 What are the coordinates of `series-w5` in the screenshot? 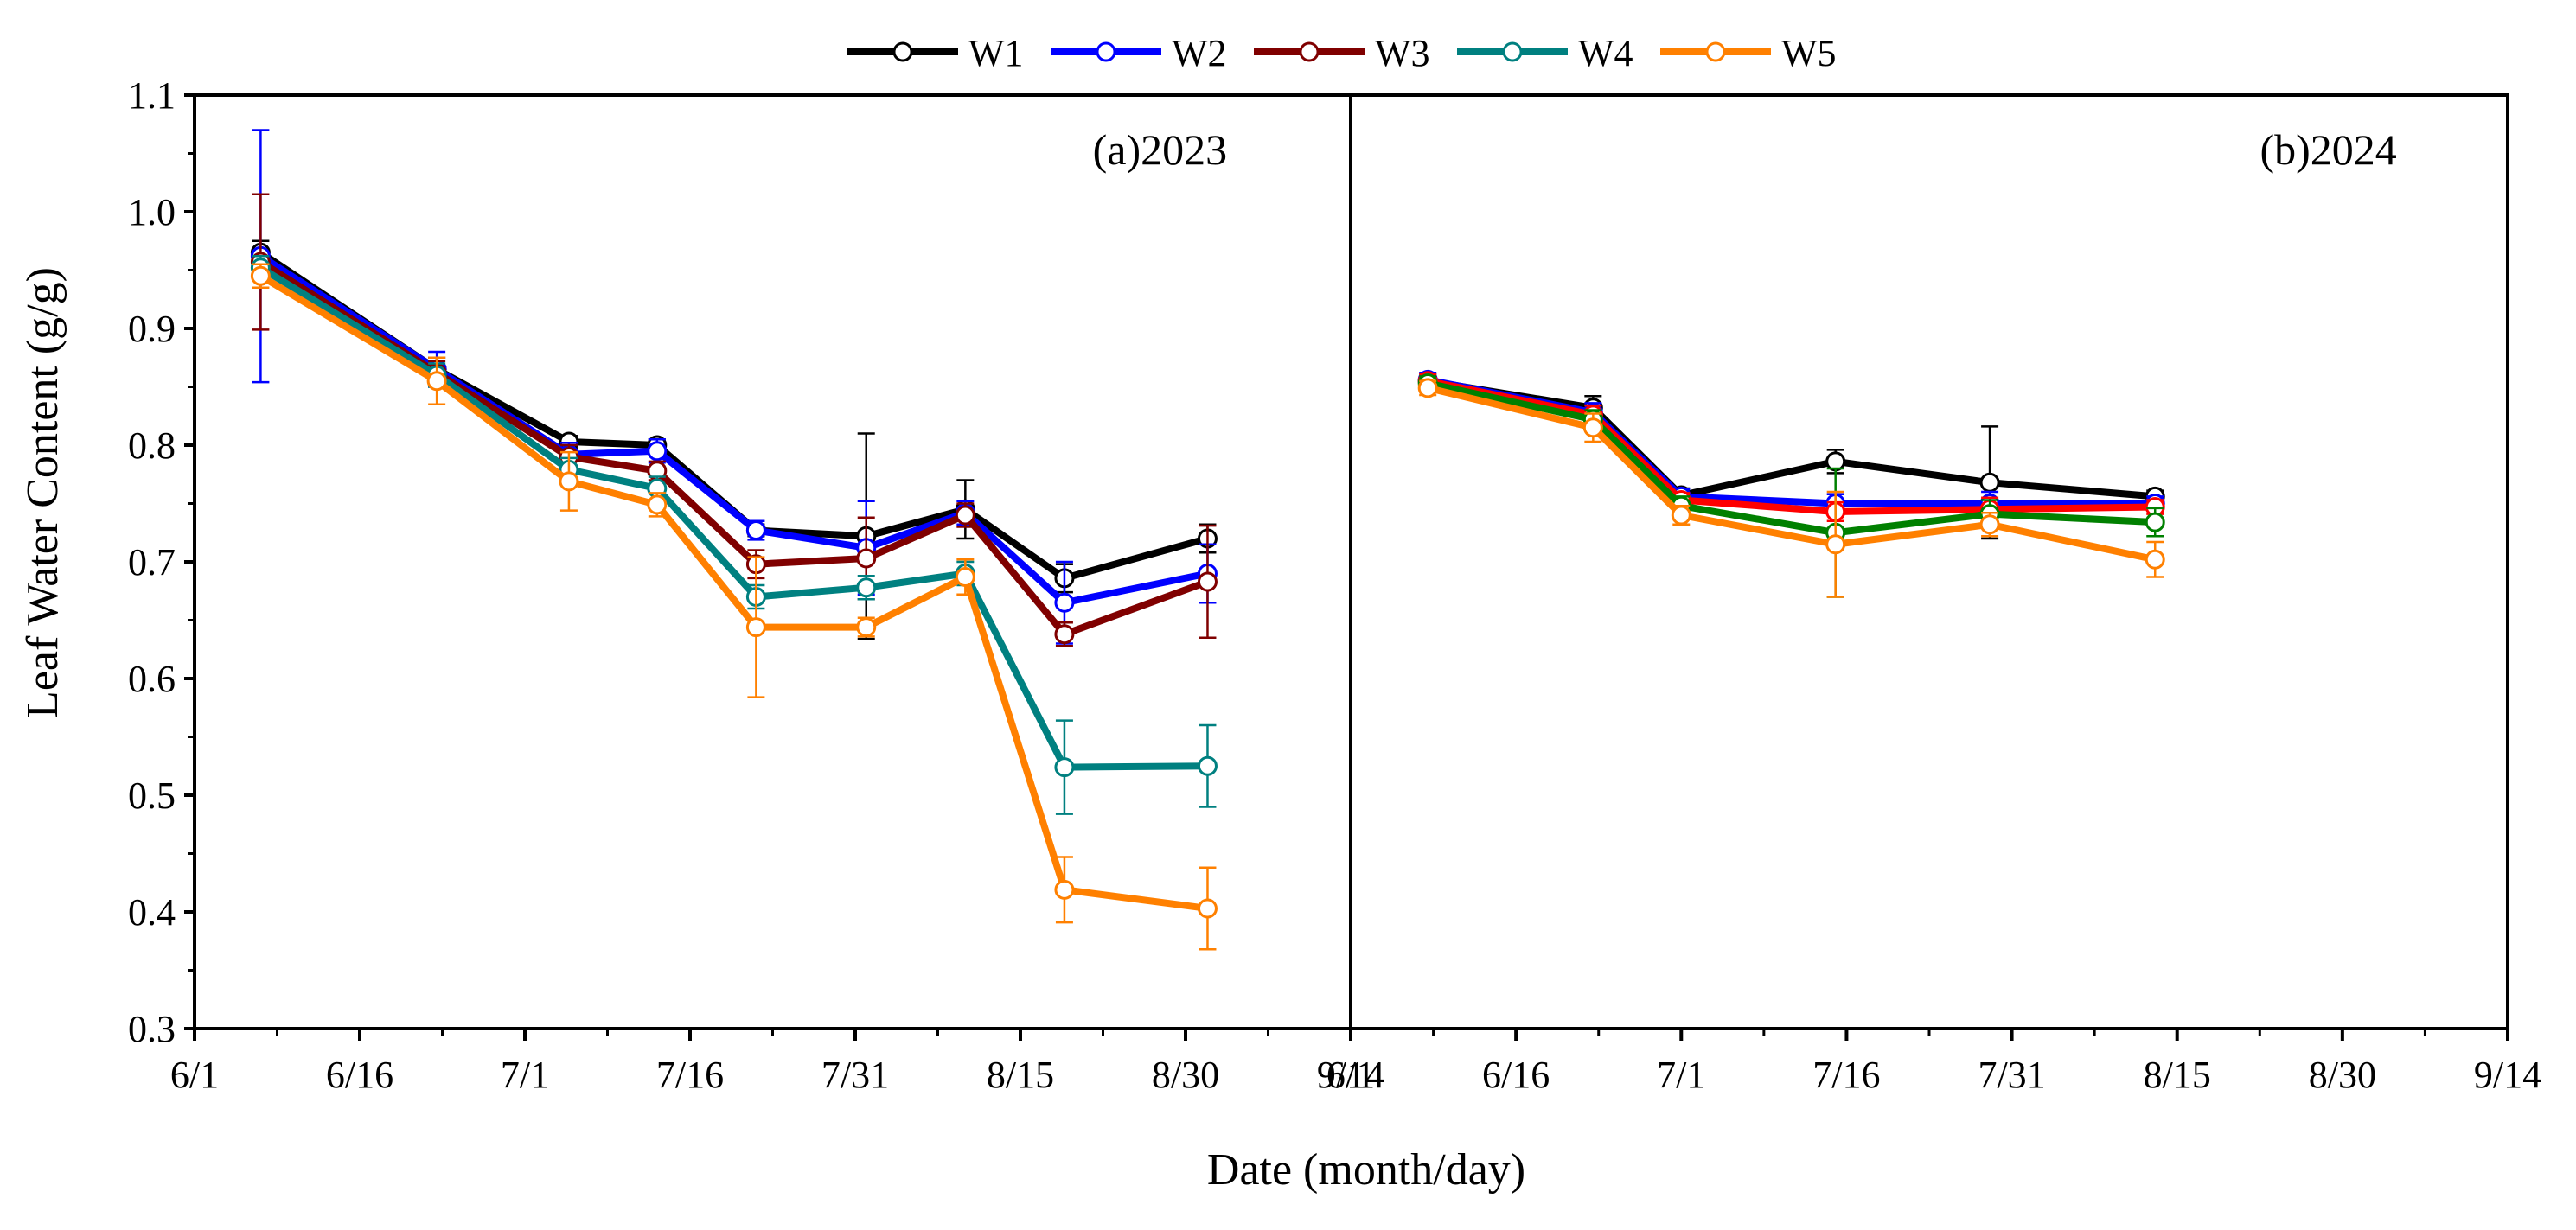 It's located at (1791, 488).